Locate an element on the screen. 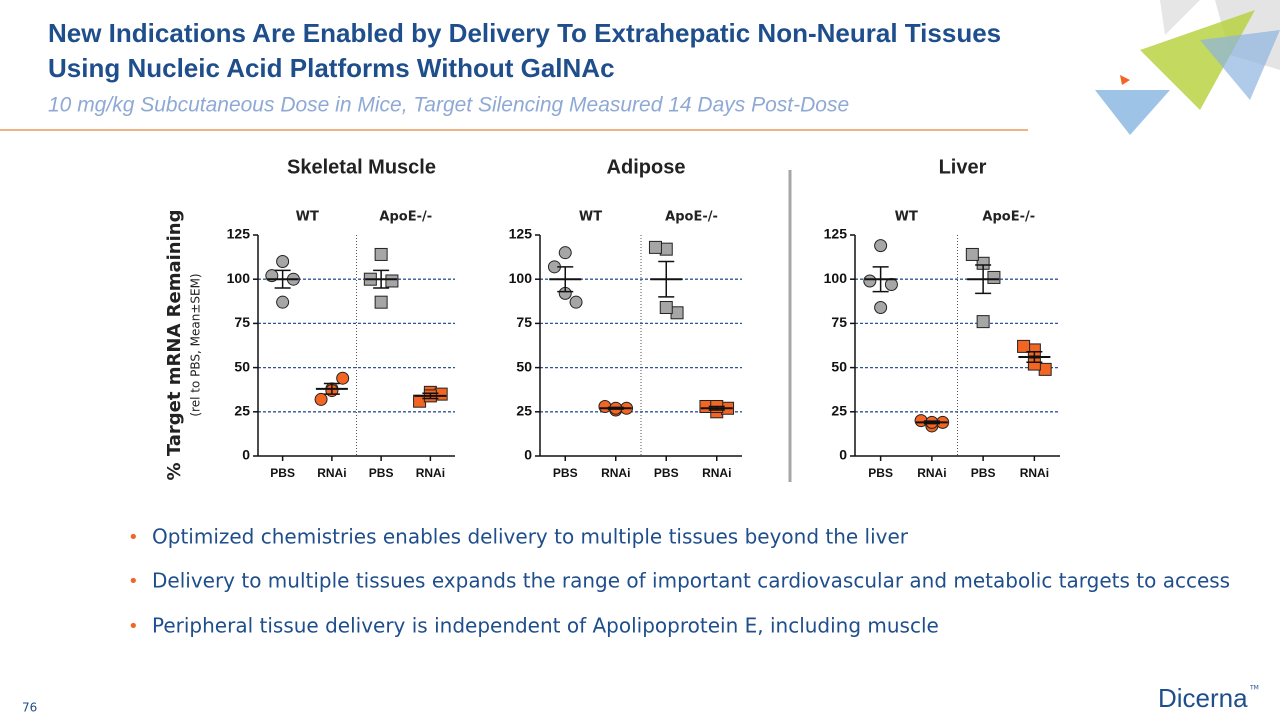  panel-title: Liver is located at coordinates (963, 167).